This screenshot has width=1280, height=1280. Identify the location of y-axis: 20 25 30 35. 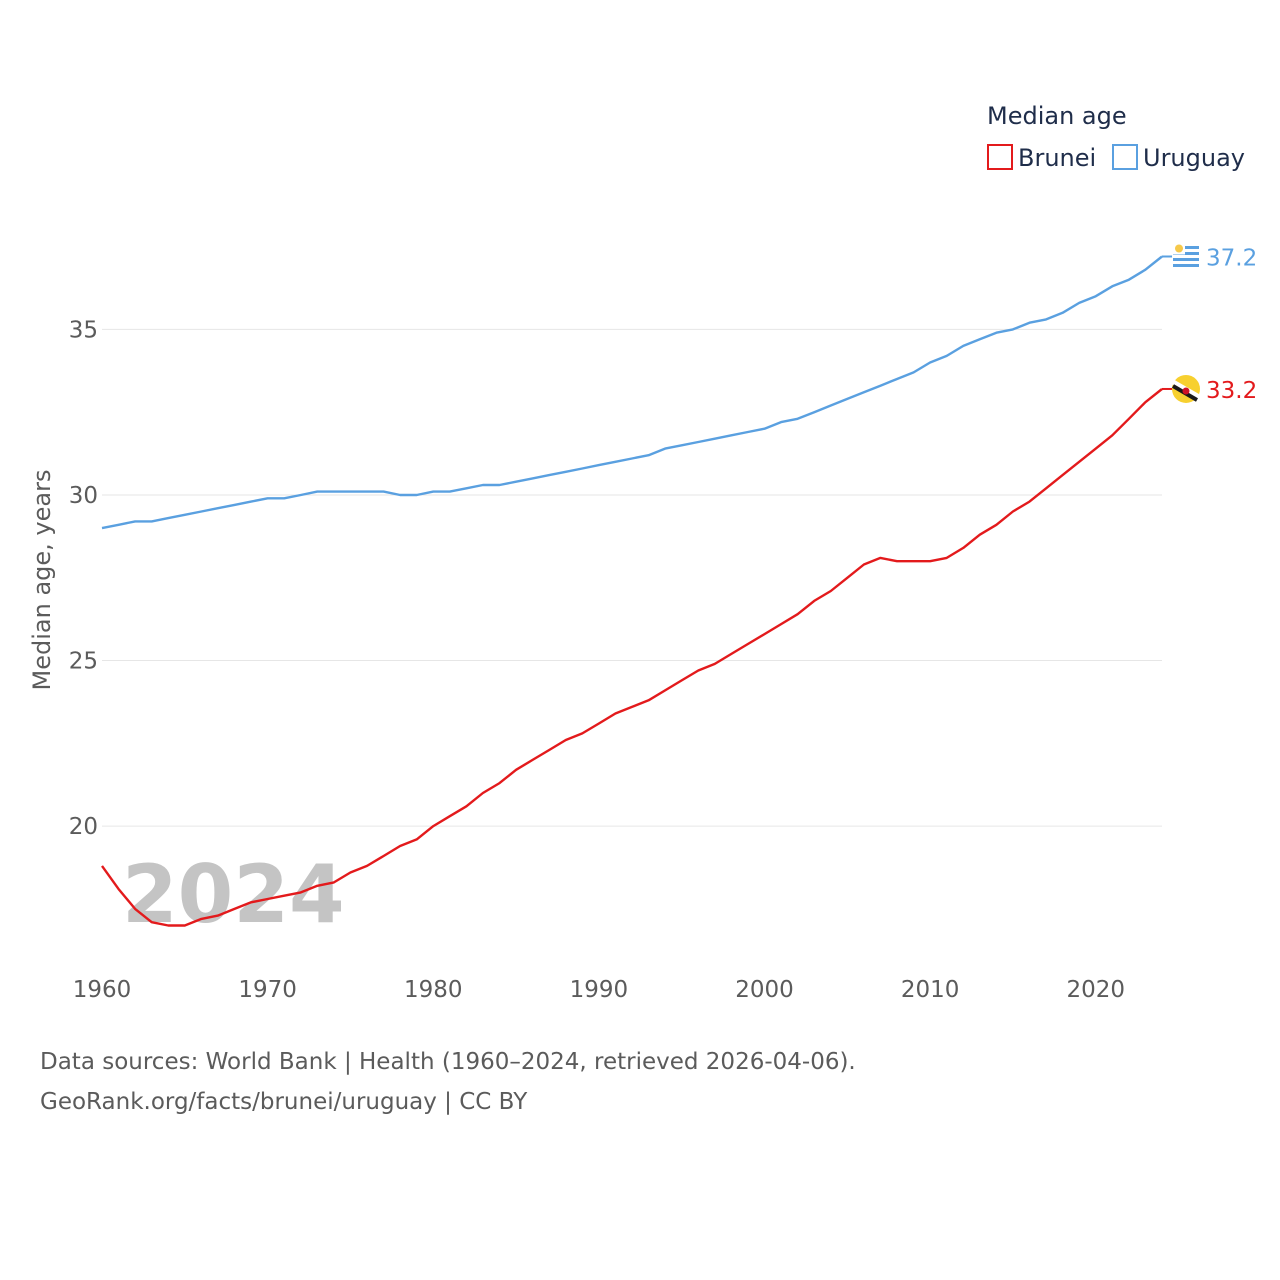
(83, 578).